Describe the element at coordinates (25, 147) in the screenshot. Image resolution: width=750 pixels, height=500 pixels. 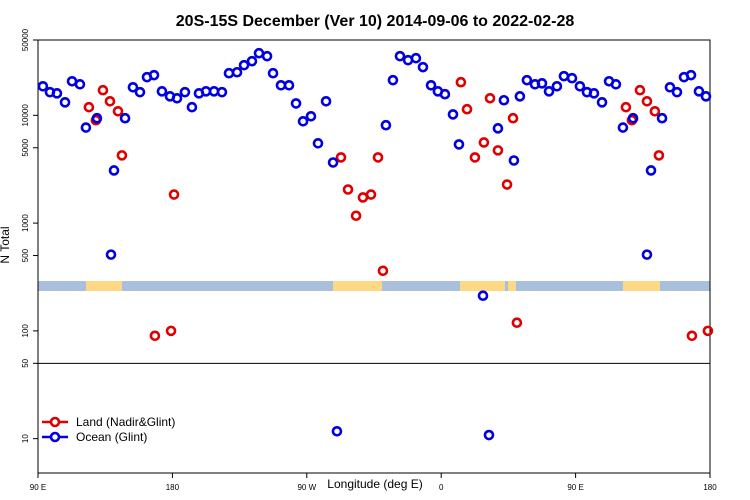
I see `y-tick-label: 5000` at that location.